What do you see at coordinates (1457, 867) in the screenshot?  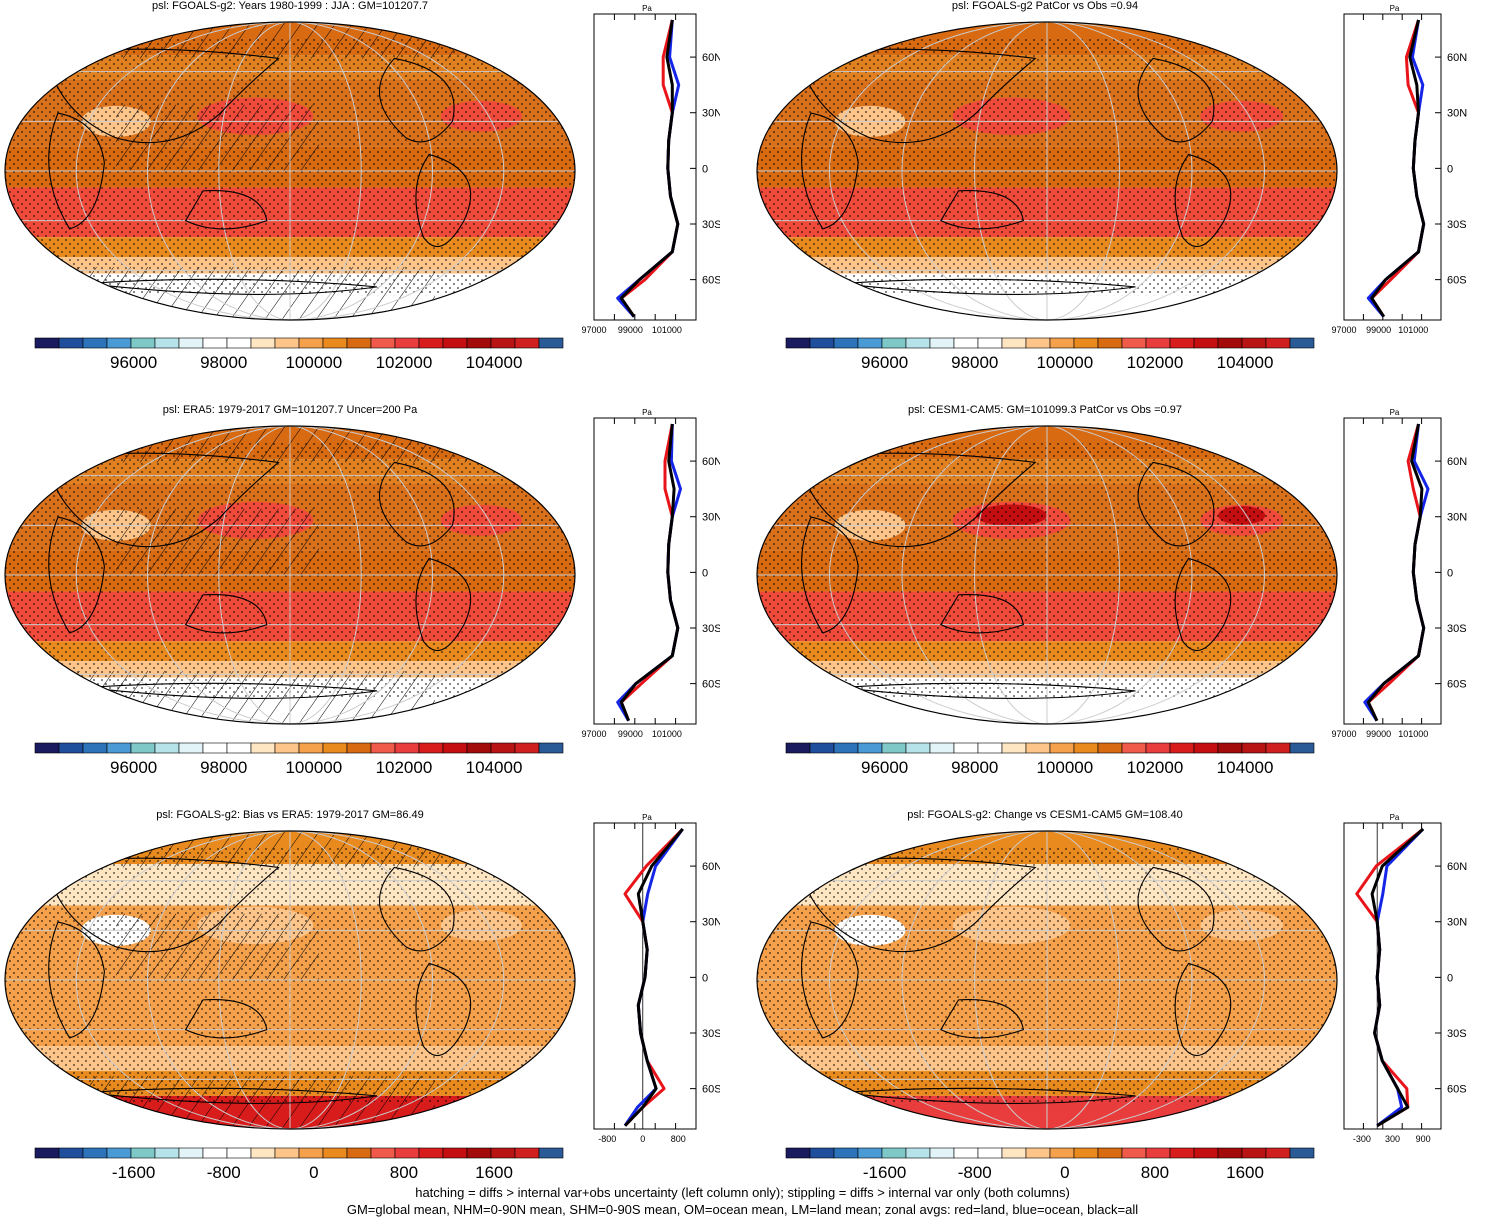 I see `zonal-lat-label: 60N` at bounding box center [1457, 867].